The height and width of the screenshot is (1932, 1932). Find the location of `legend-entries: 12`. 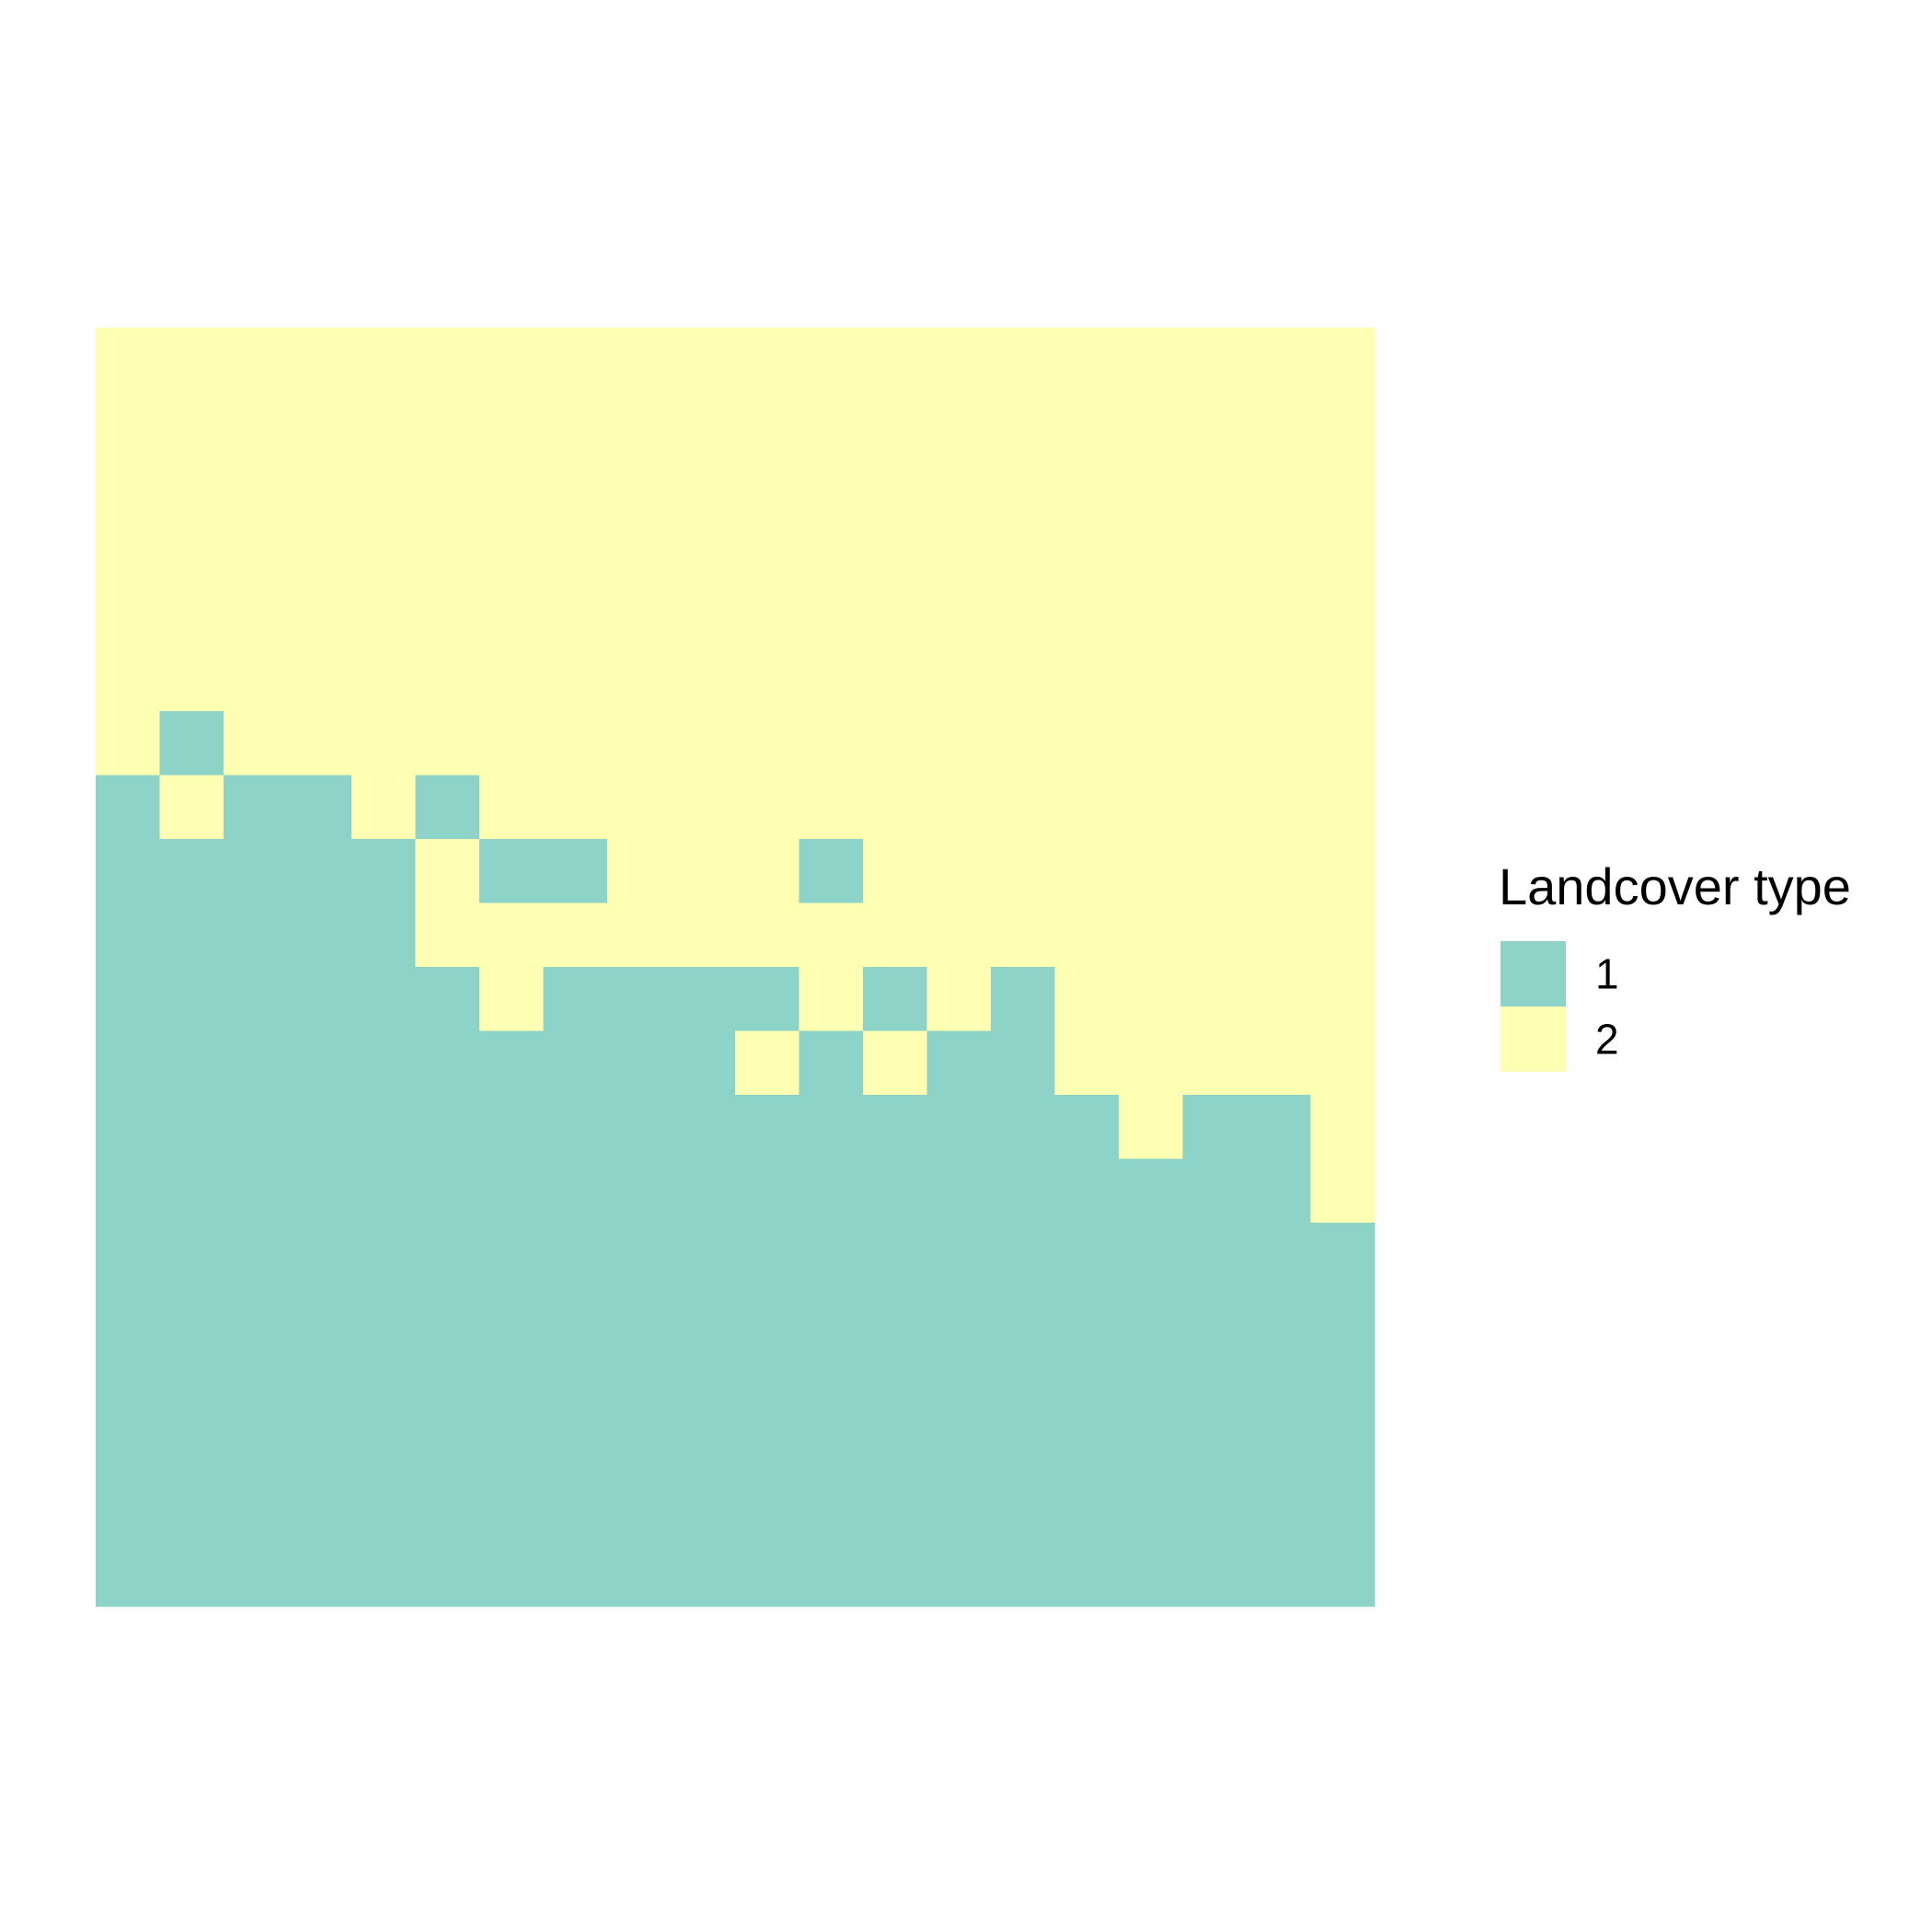

legend-entries: 12 is located at coordinates (1560, 1006).